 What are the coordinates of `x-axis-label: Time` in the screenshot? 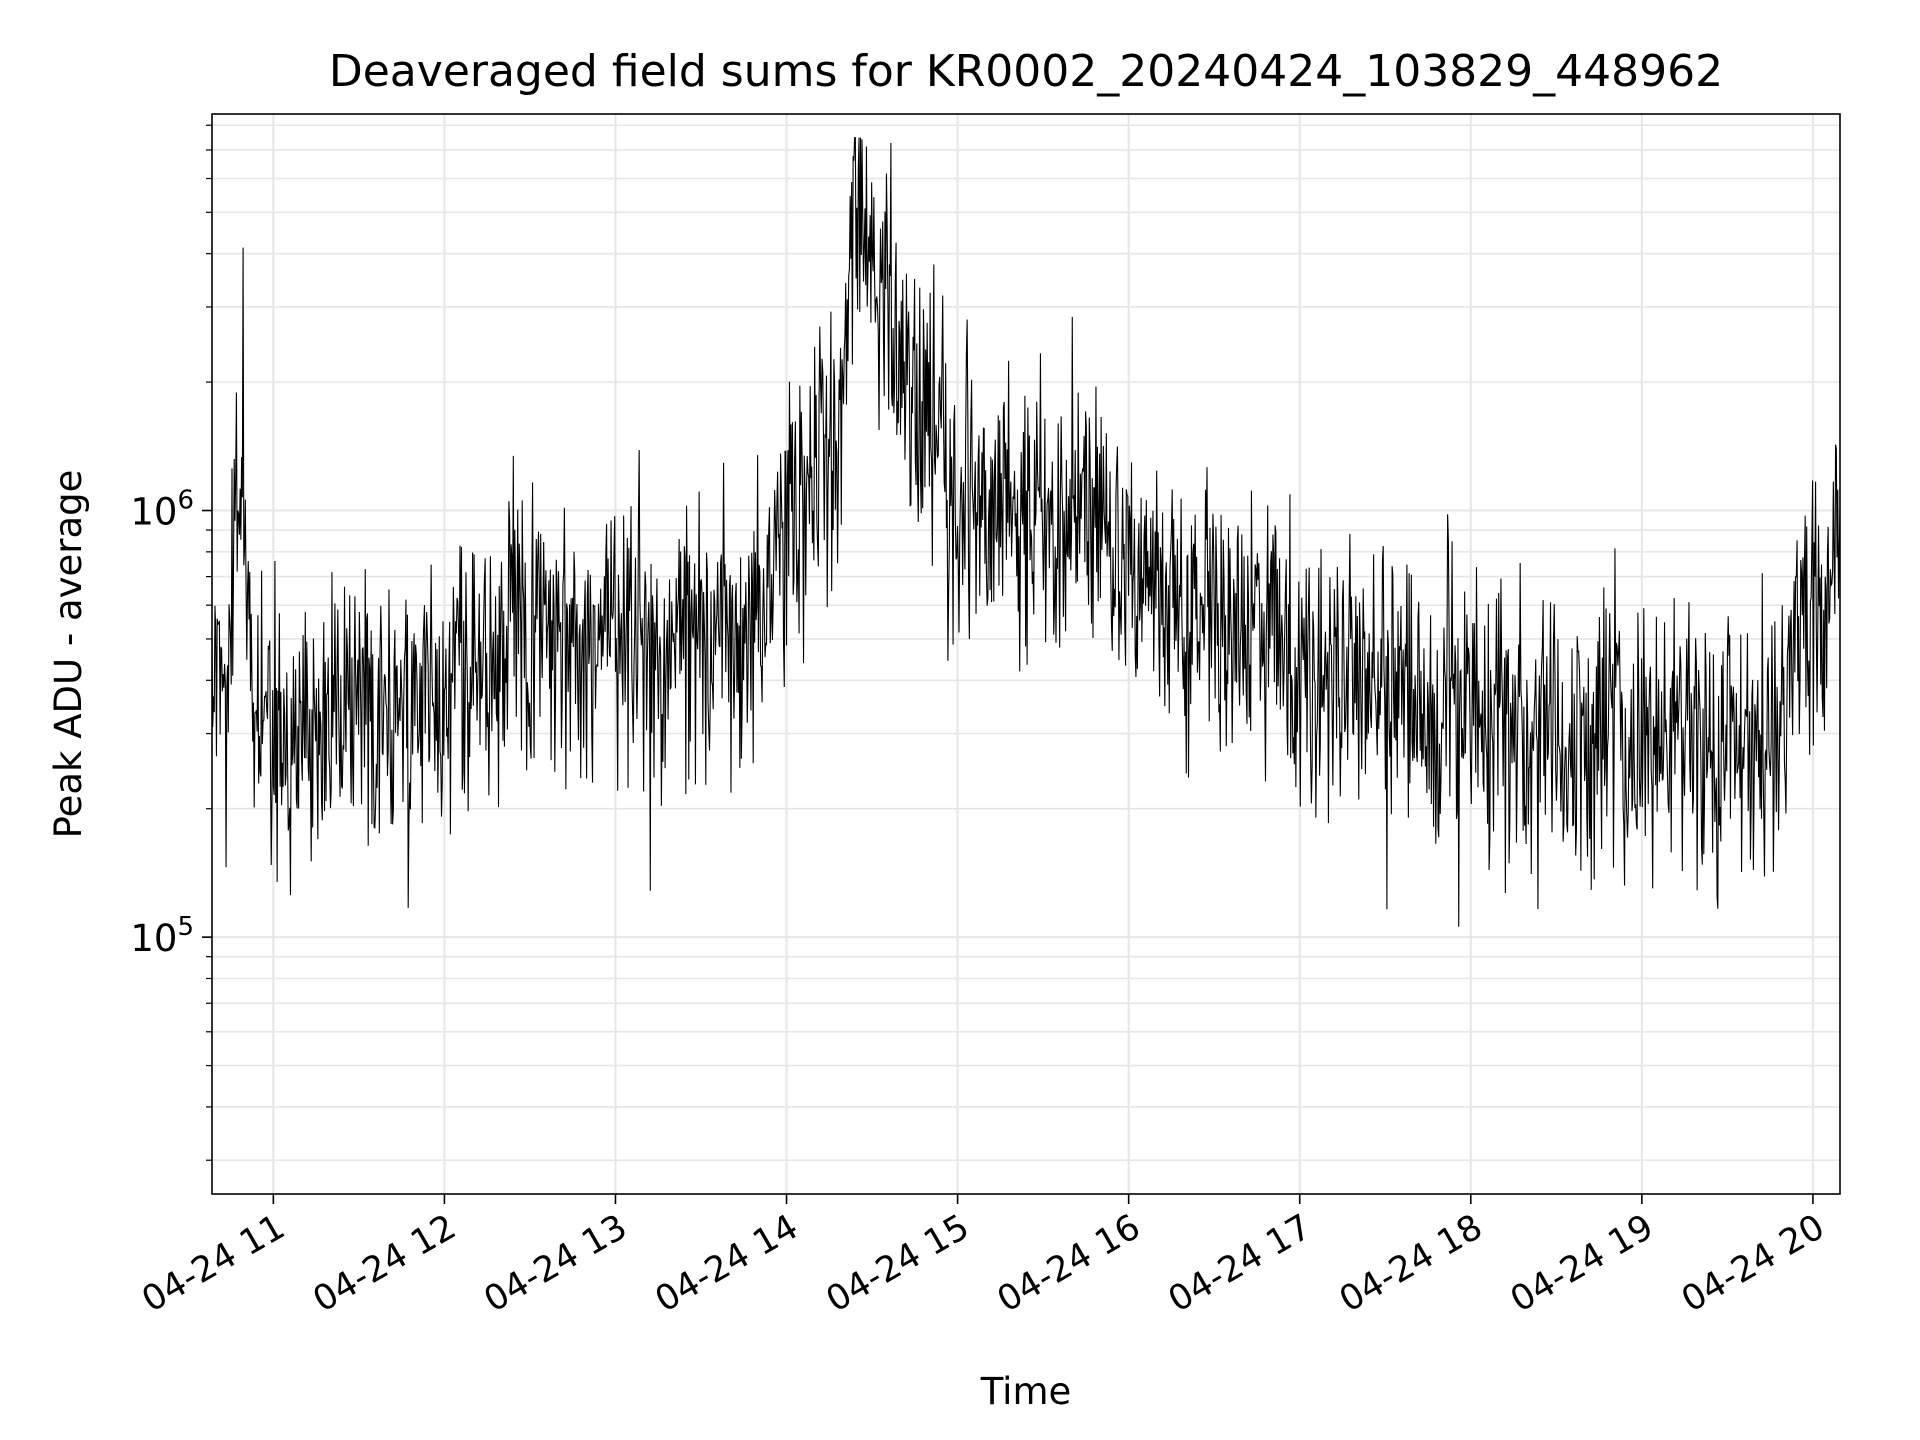 It's located at (1026, 1391).